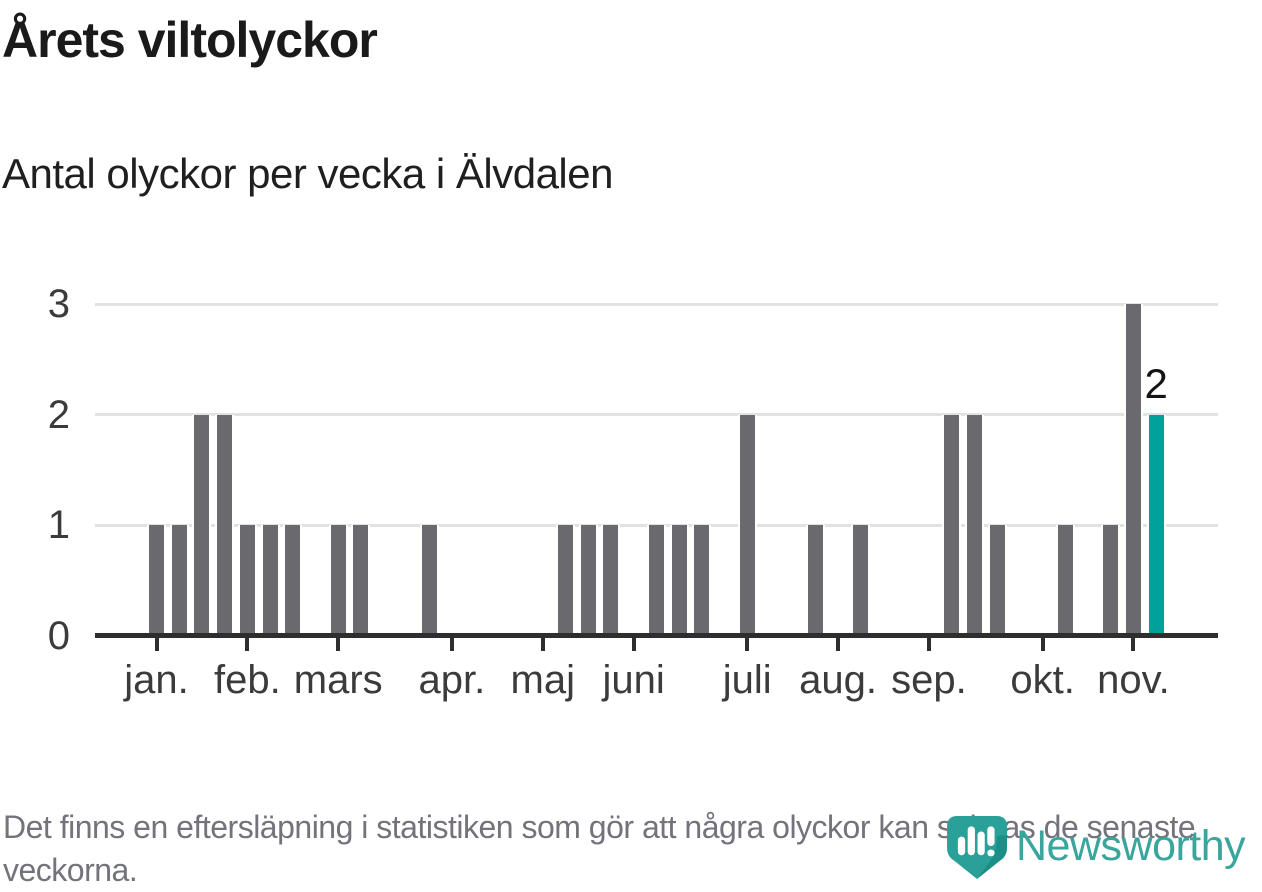  What do you see at coordinates (838, 680) in the screenshot?
I see `x-axis-month-label-aug: aug.` at bounding box center [838, 680].